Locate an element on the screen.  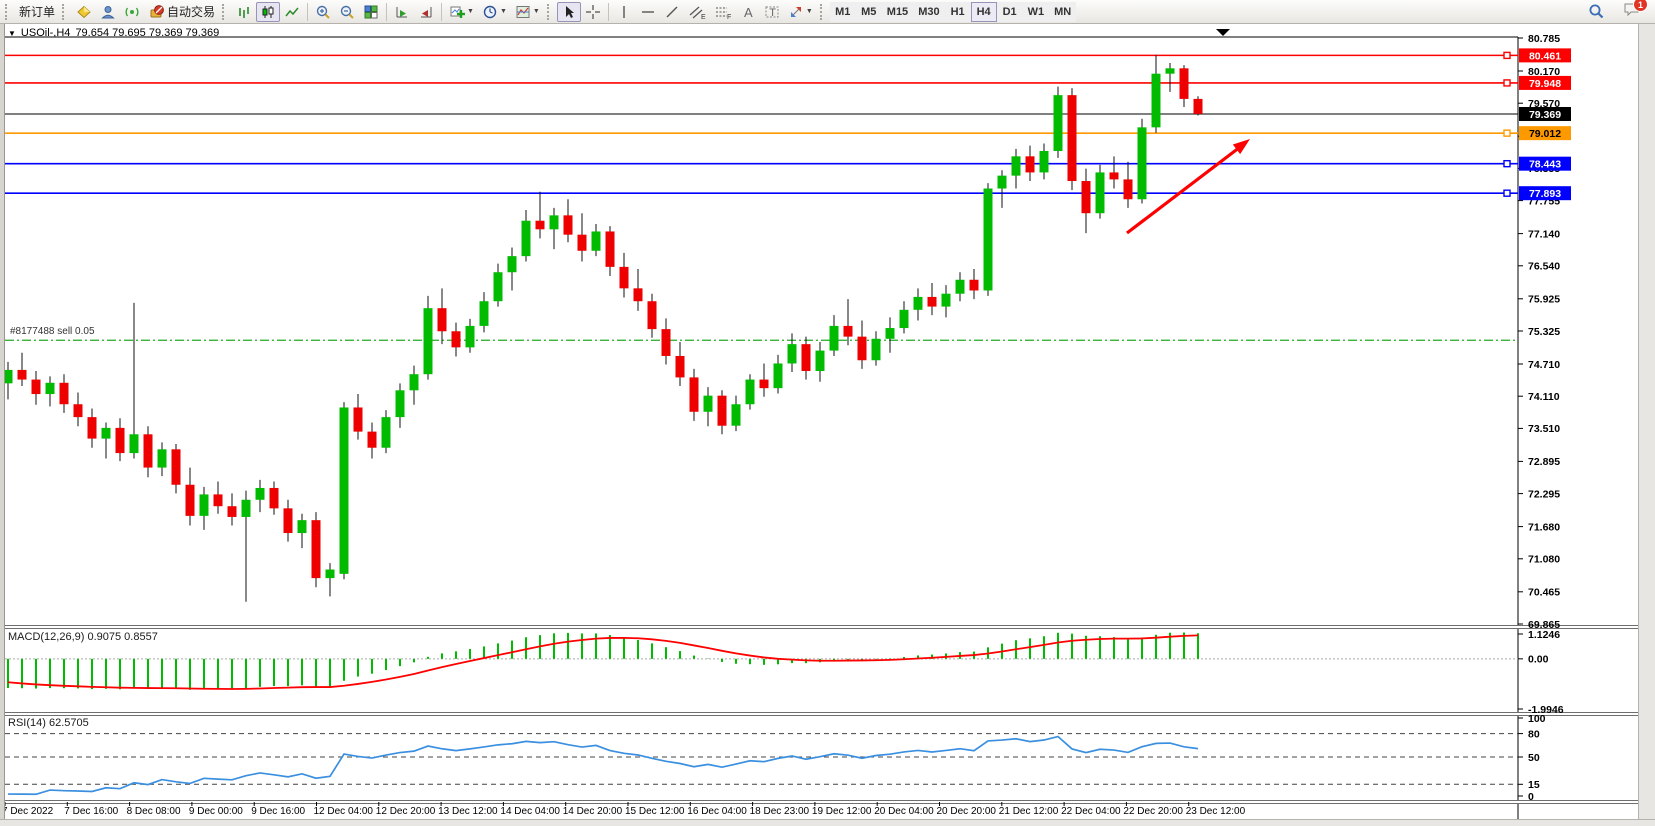
crosshair-button is located at coordinates (593, 12).